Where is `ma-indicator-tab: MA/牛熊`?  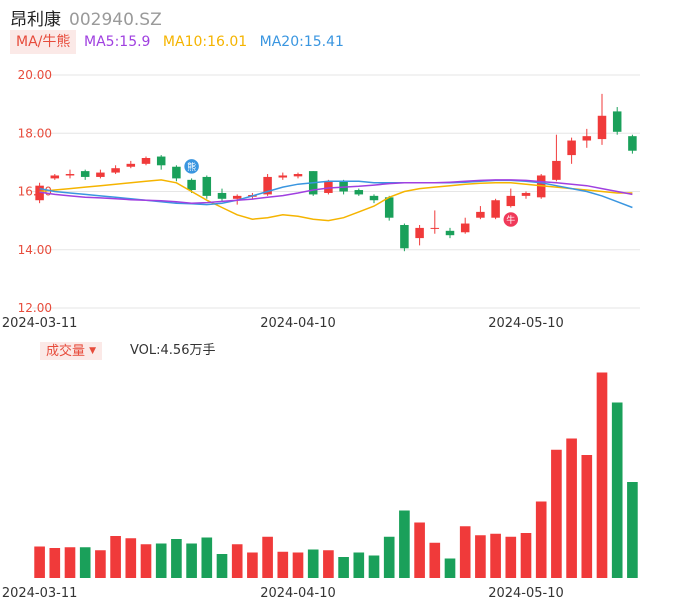
ma-indicator-tab: MA/牛熊 is located at coordinates (43, 42).